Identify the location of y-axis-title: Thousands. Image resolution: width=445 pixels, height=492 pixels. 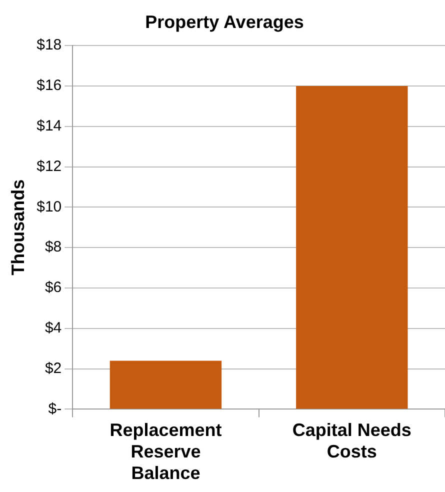
(18, 227).